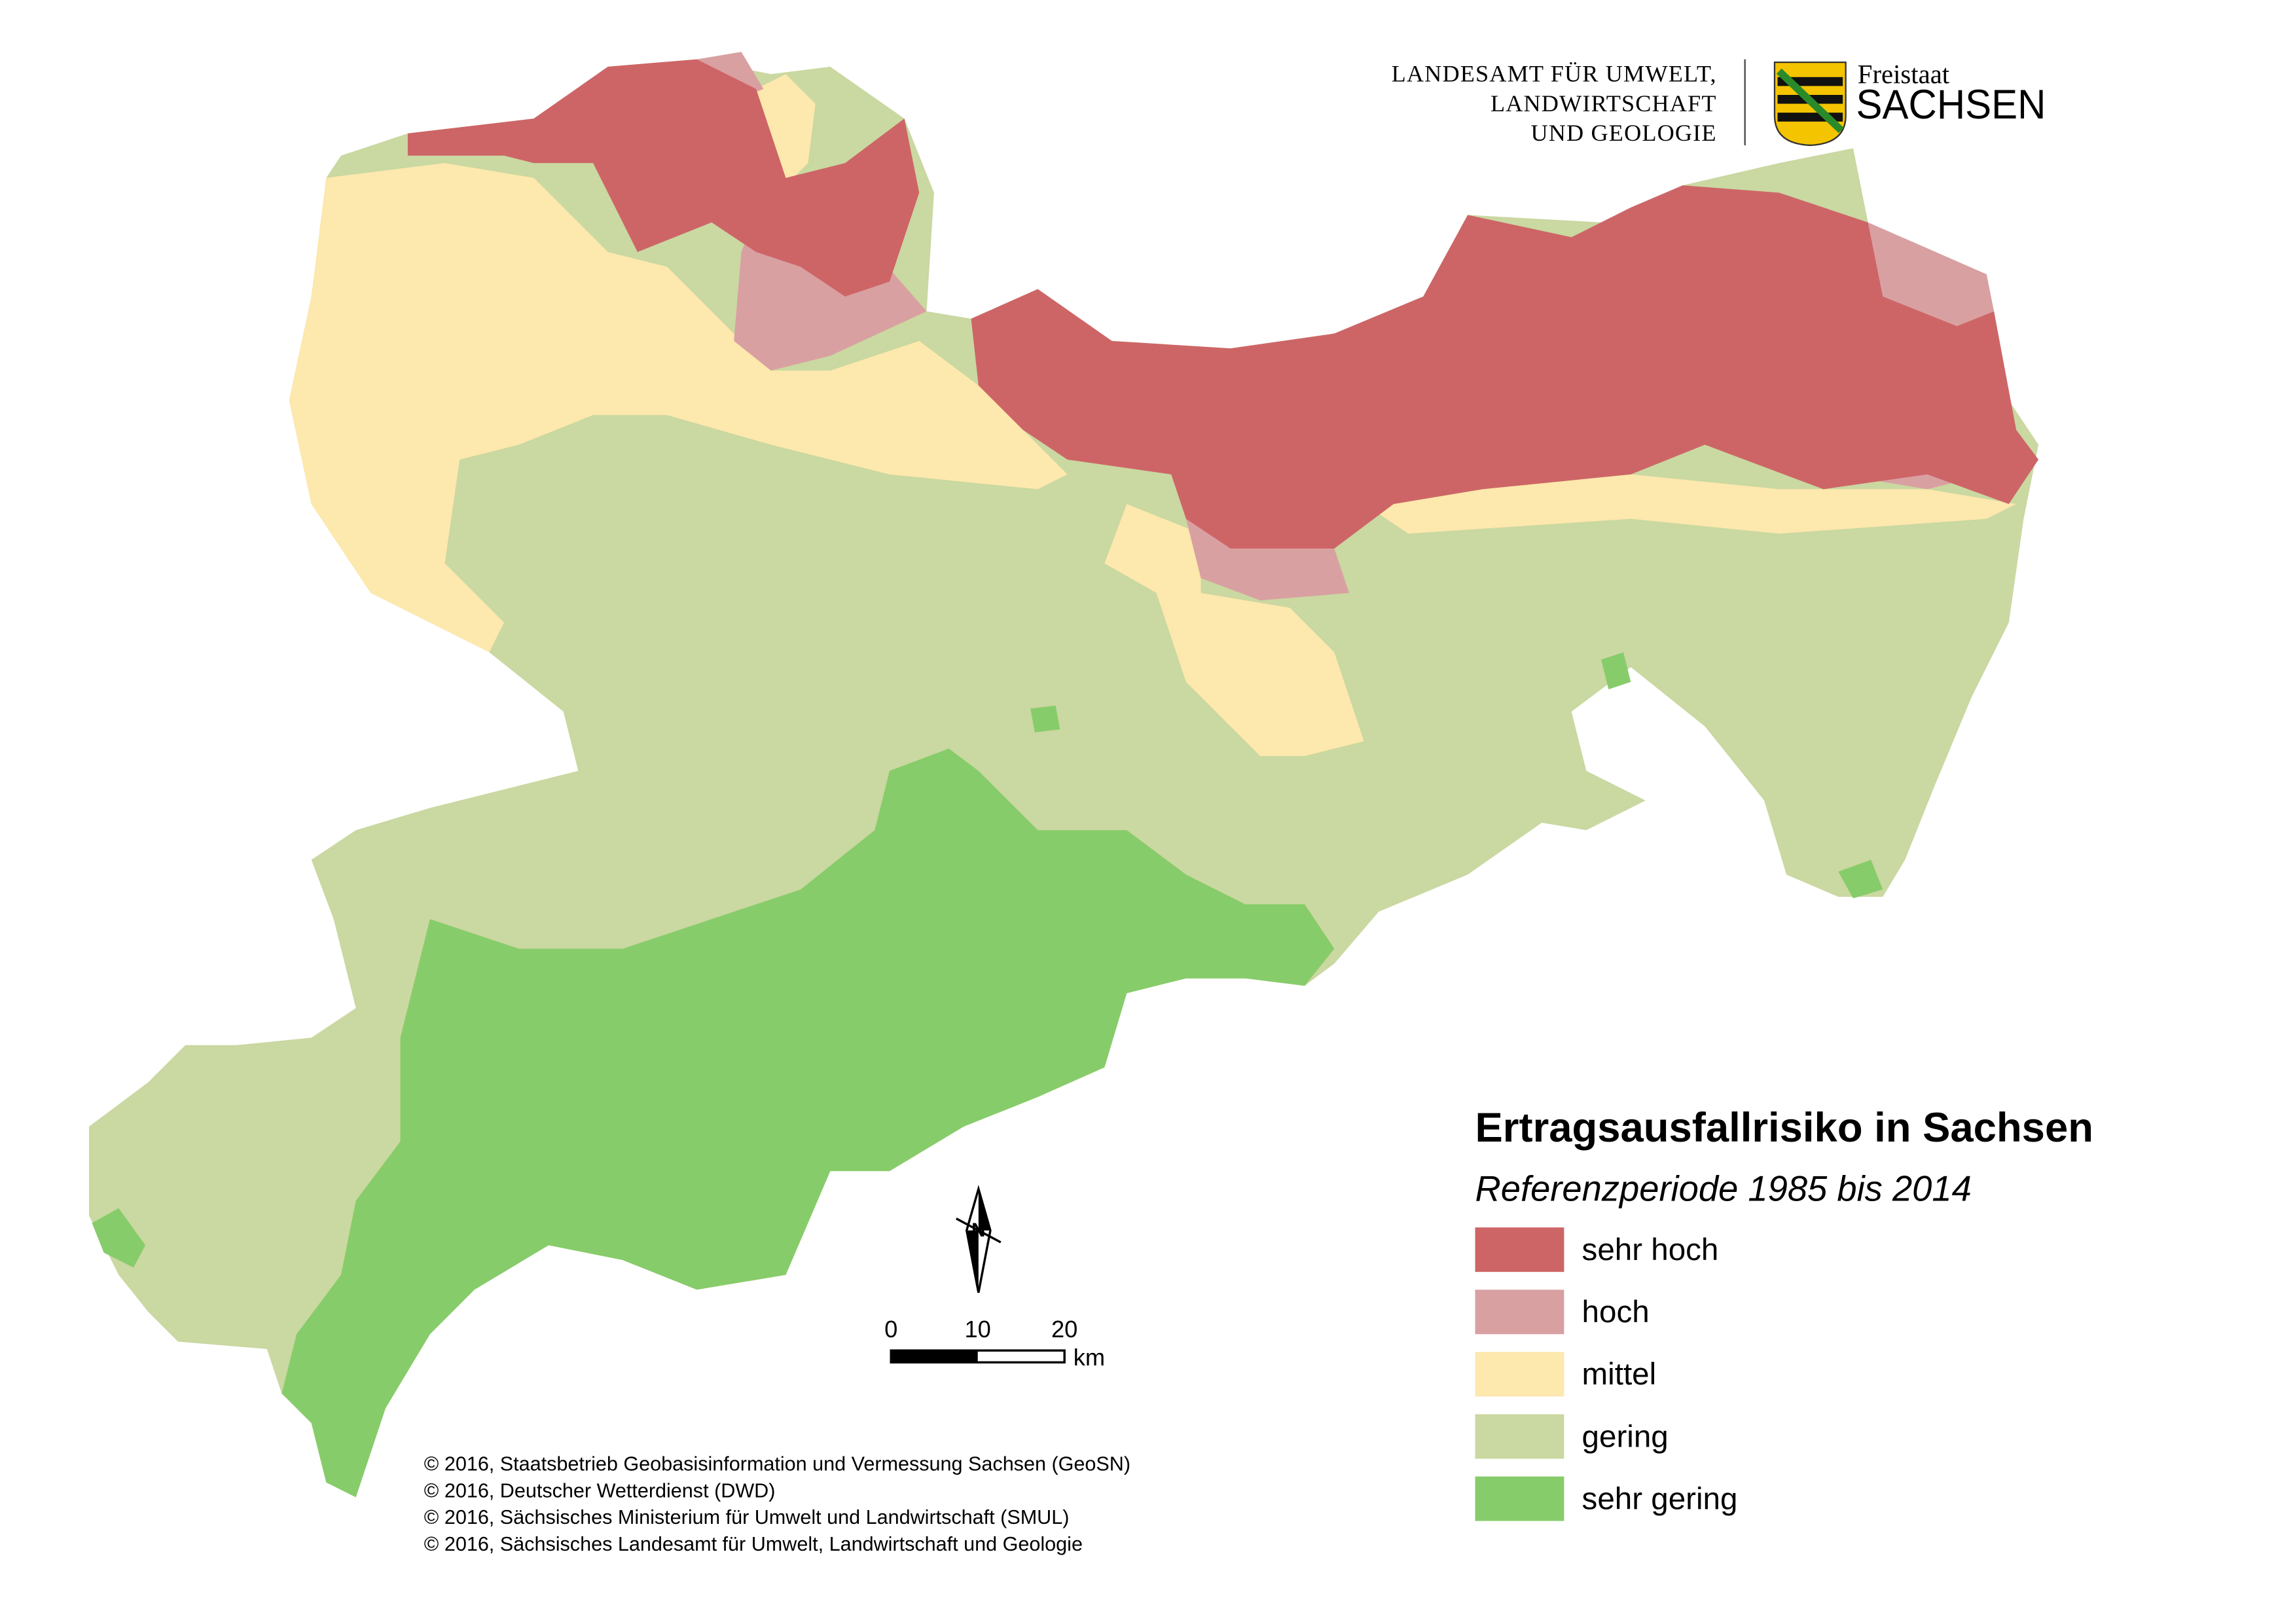 This screenshot has width=2295, height=1624. What do you see at coordinates (1651, 1250) in the screenshot?
I see `legend-label: sehr hoch` at bounding box center [1651, 1250].